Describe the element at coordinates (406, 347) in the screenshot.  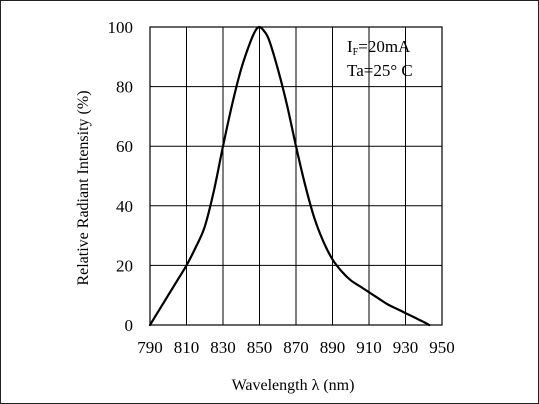
I see `x-tick-label: 930` at that location.